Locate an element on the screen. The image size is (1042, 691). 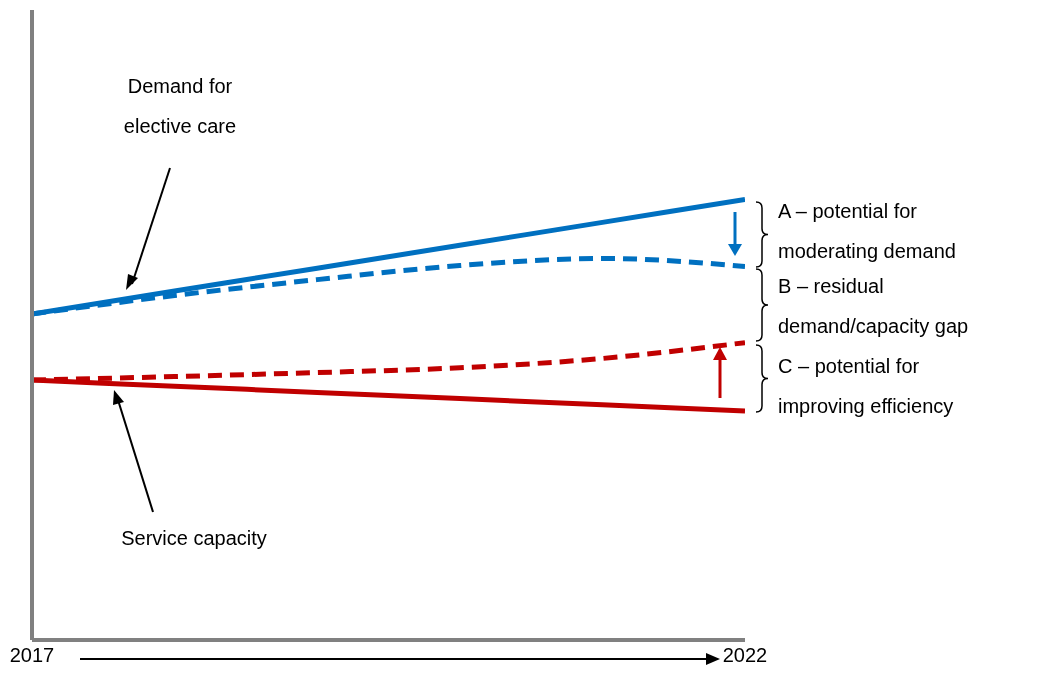
text: B – residual demand/capacity gap is located at coordinates (874, 306).